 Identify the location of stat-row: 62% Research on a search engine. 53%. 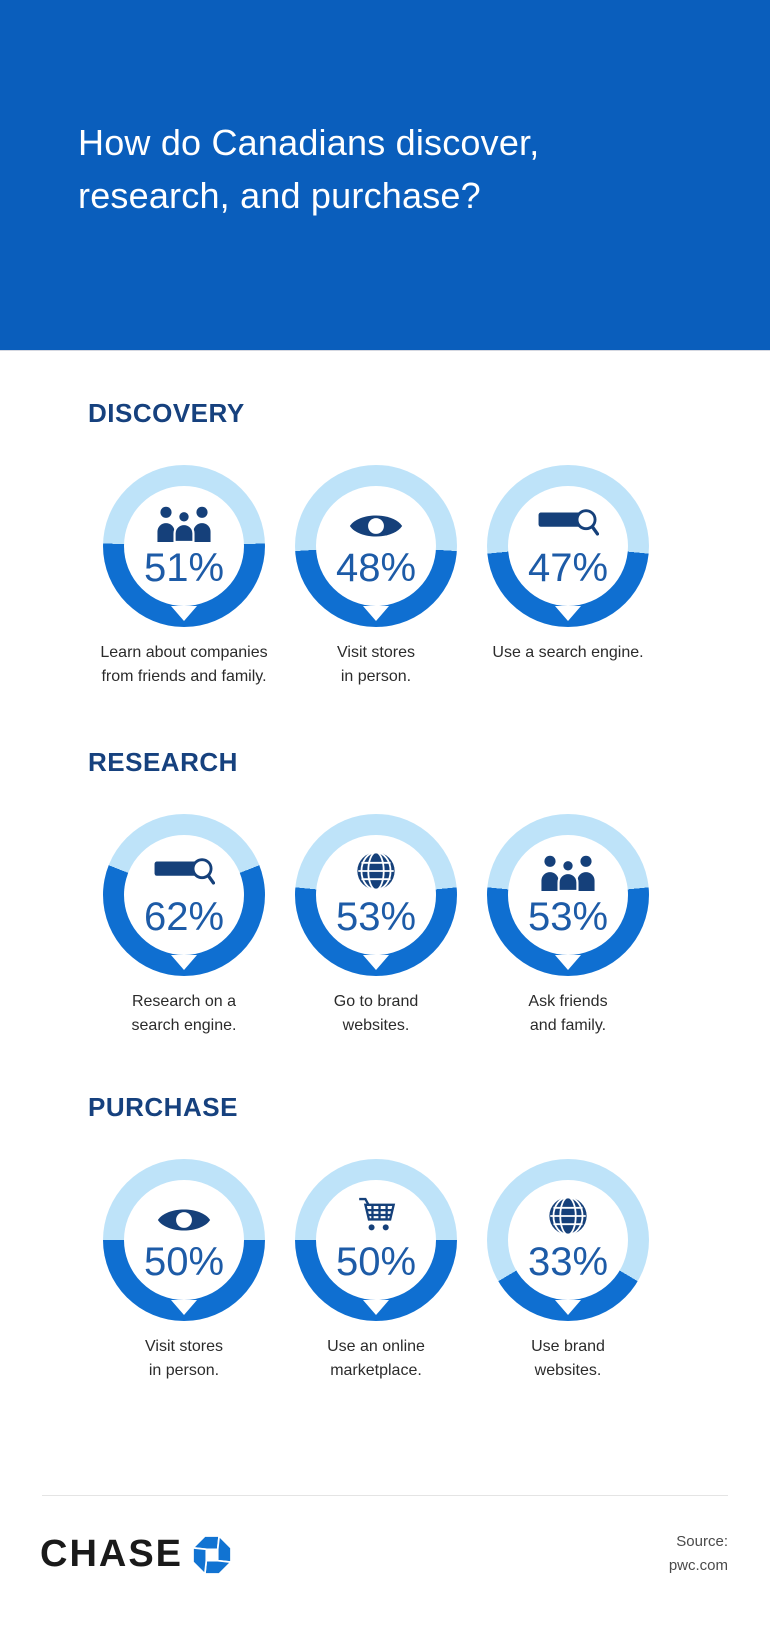
(376, 926).